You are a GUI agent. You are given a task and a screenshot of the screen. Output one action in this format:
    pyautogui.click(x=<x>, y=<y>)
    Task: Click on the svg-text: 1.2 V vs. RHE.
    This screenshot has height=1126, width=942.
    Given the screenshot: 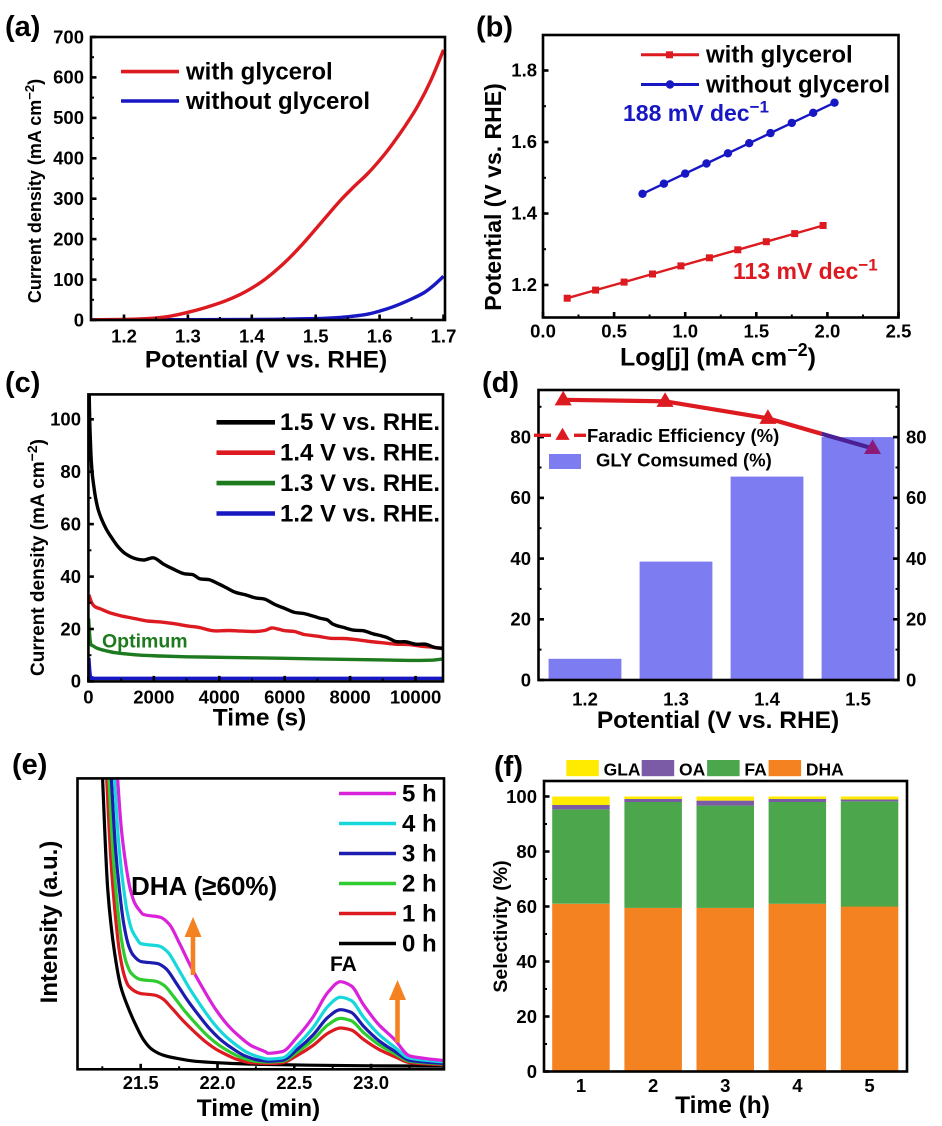 What is the action you would take?
    pyautogui.click(x=360, y=513)
    